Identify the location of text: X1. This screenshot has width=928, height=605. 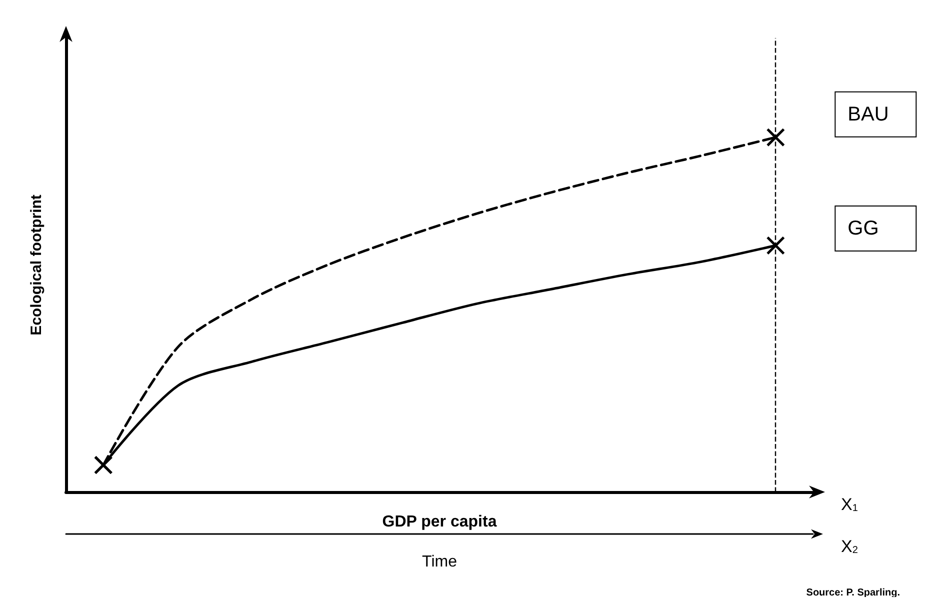
(849, 504).